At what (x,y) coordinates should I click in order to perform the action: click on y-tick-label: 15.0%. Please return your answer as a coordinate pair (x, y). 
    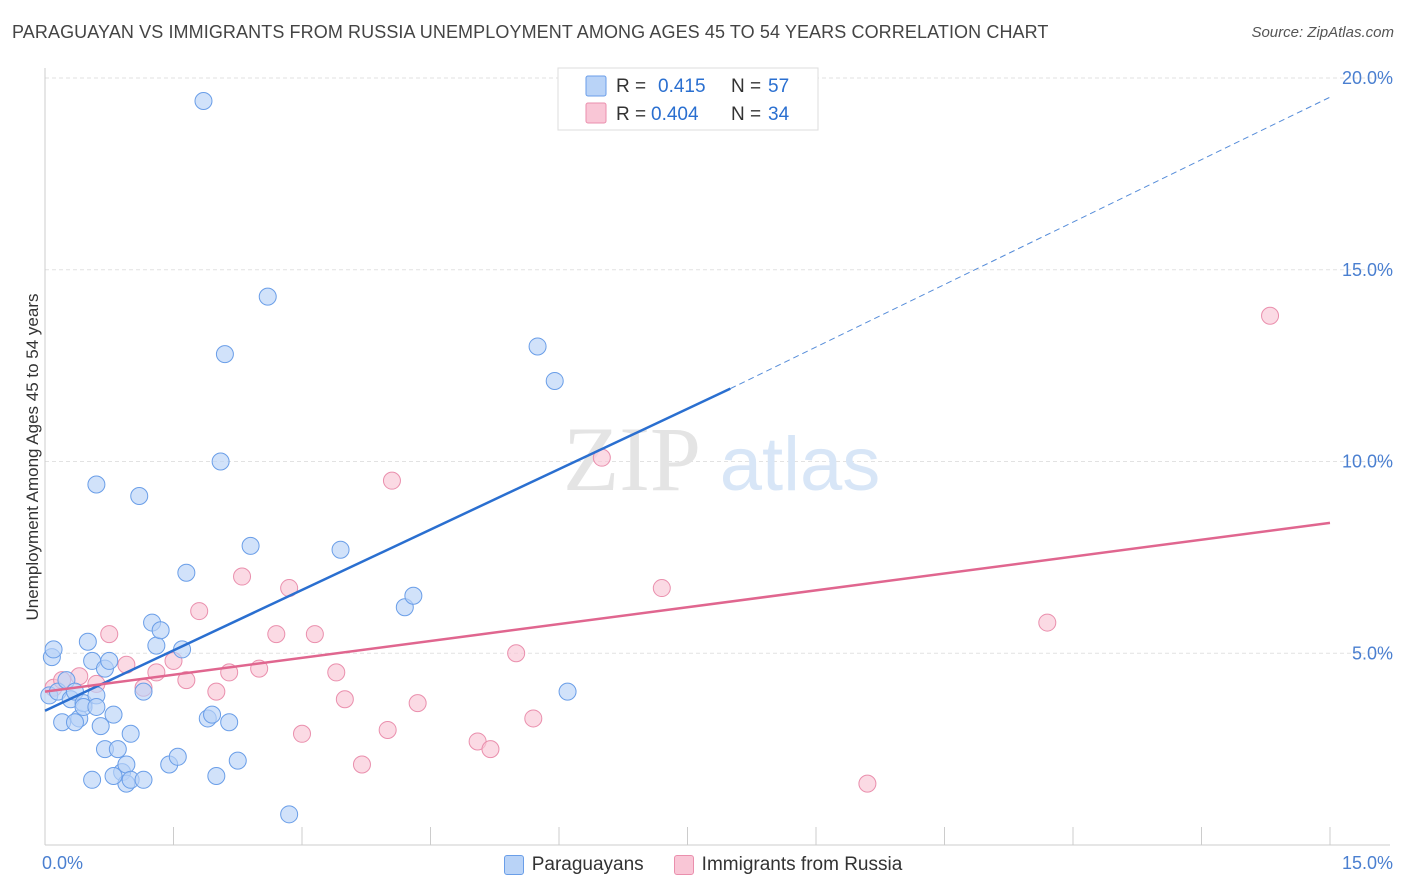
    Looking at the image, I should click on (1367, 270).